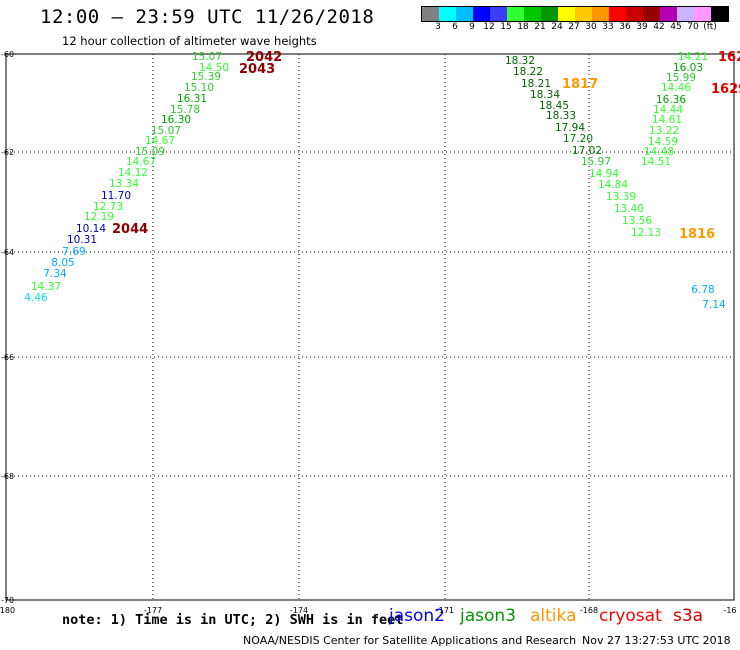  I want to click on wave-height-label: 18.33, so click(561, 116).